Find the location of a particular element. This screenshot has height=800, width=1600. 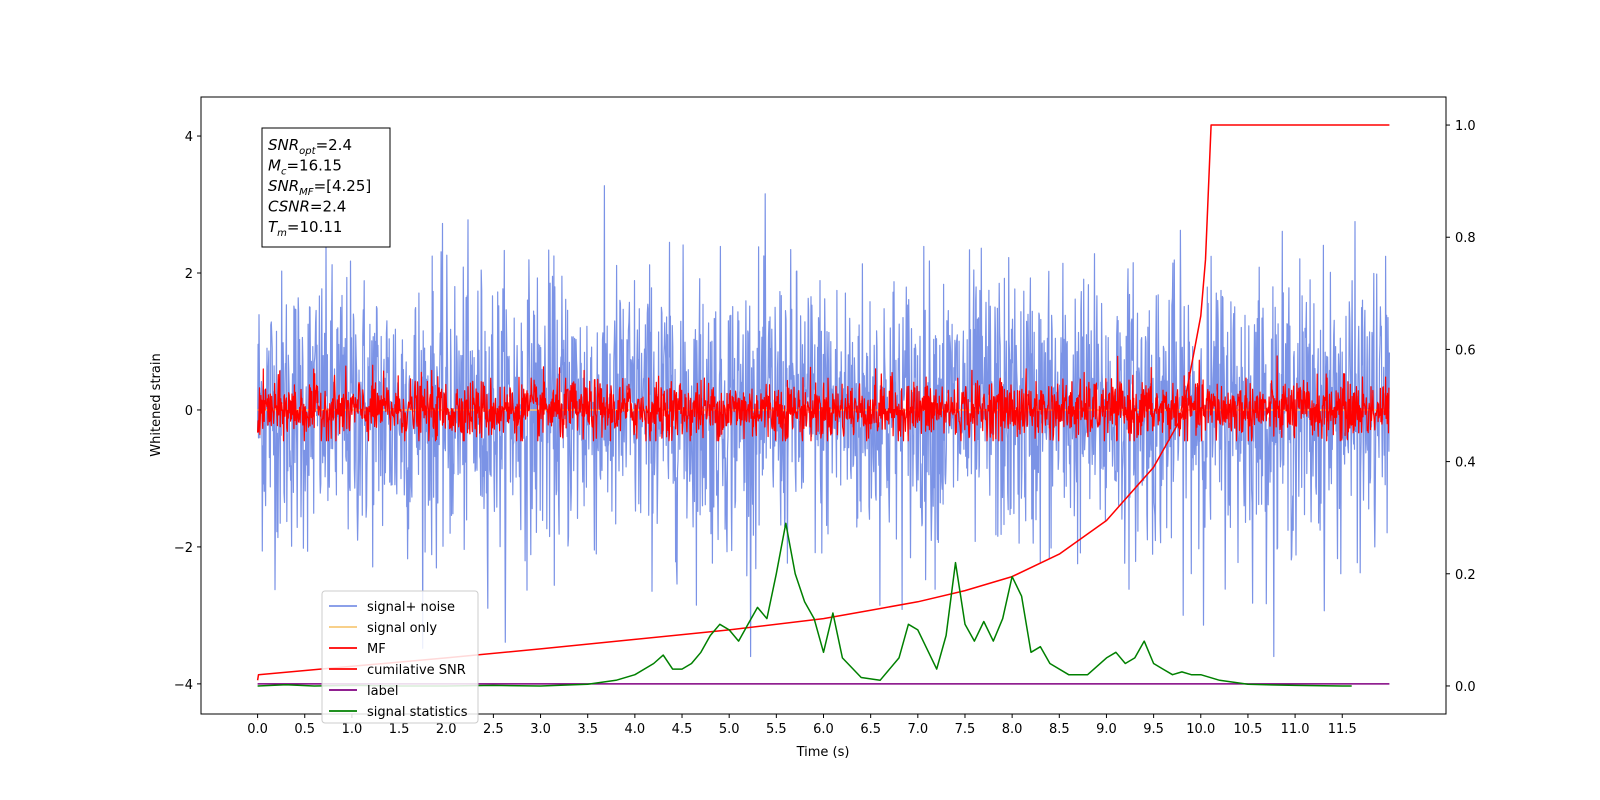

info-box-line: Tm=10.11 is located at coordinates (305, 228).